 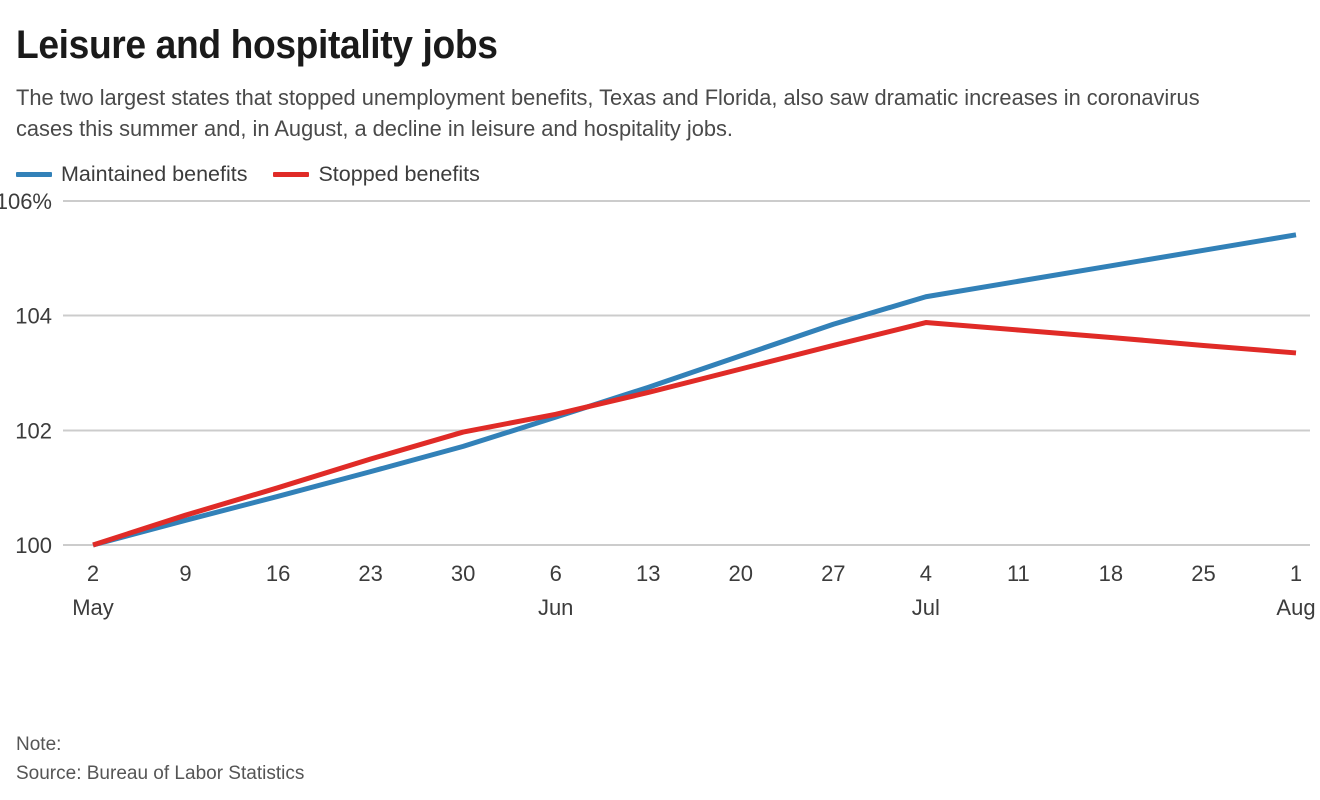 I want to click on x-axis-month-label: Aug, so click(x=1295, y=607).